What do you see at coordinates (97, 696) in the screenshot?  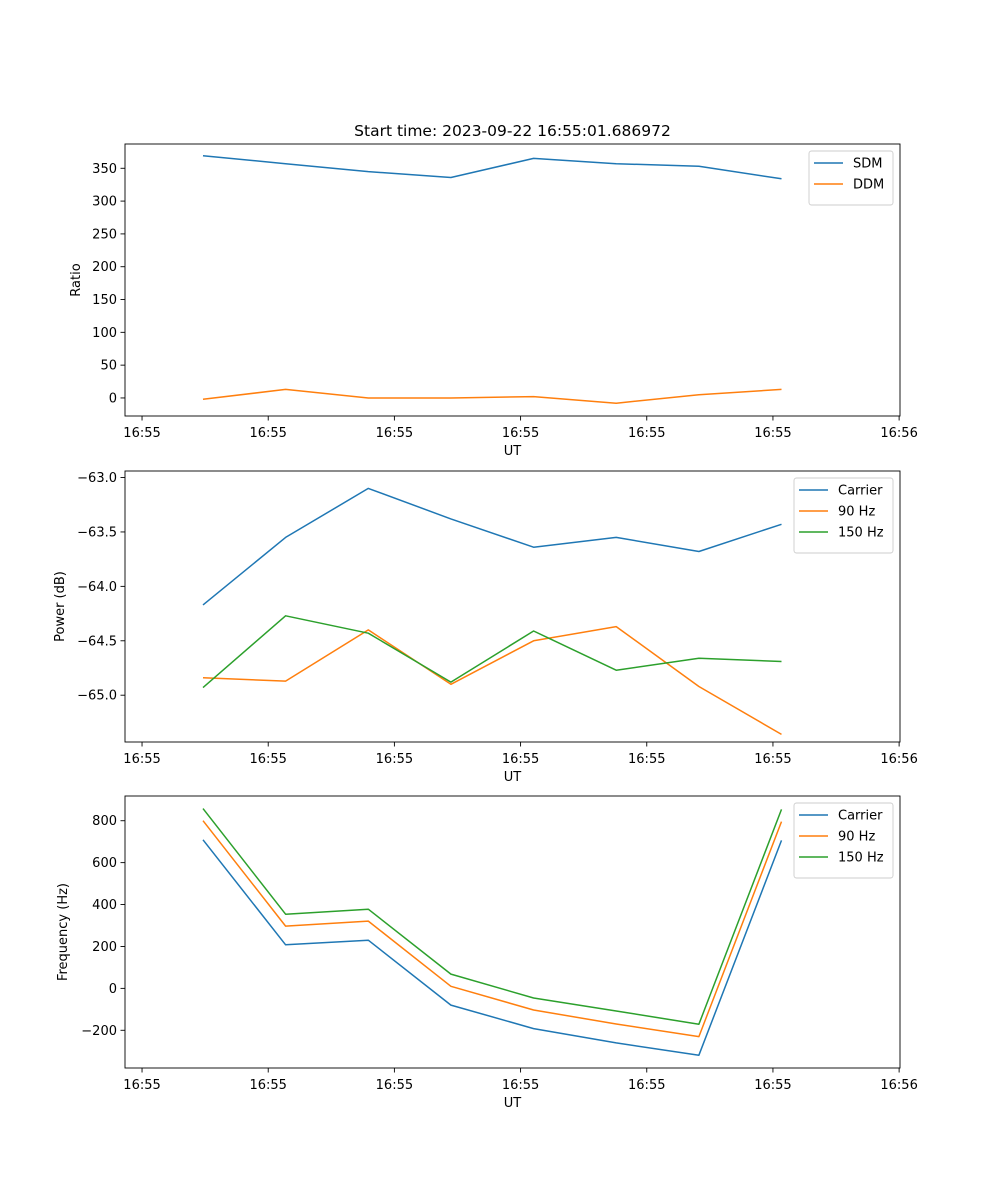 I see `y-tick-label: −65.0` at bounding box center [97, 696].